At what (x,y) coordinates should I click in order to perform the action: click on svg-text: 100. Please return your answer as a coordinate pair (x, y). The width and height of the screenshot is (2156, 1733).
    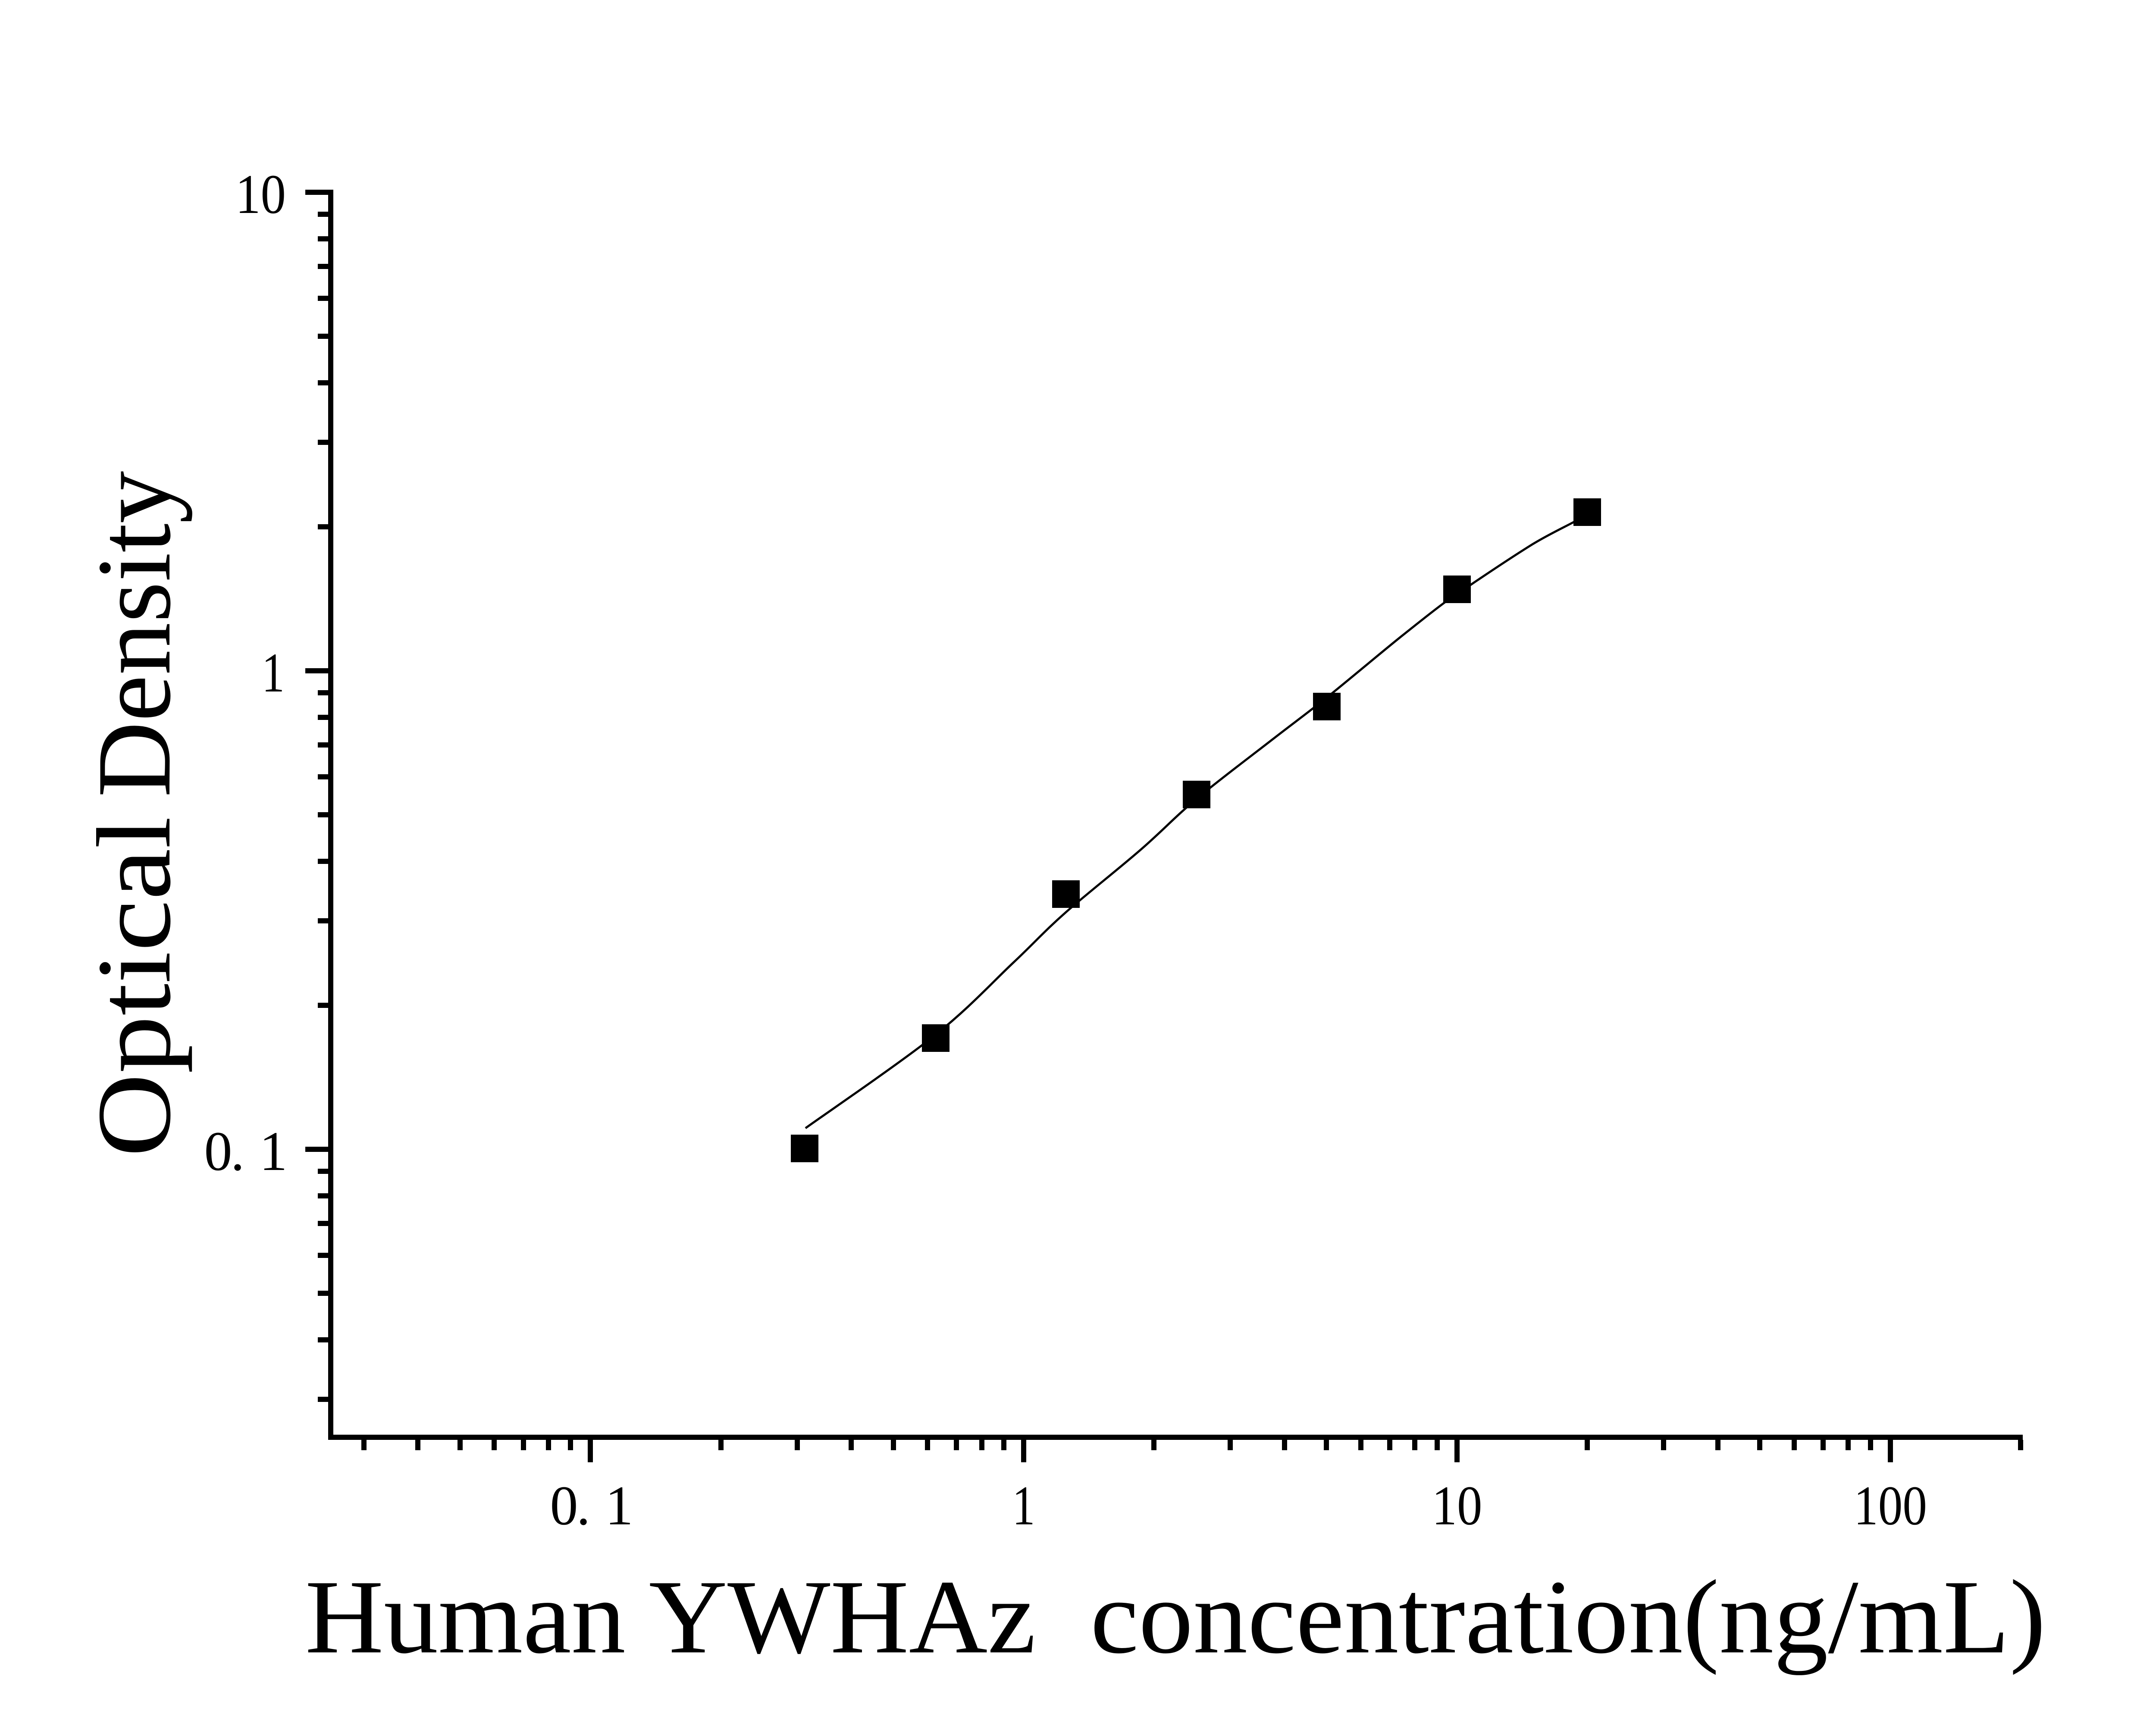
    Looking at the image, I should click on (1890, 1506).